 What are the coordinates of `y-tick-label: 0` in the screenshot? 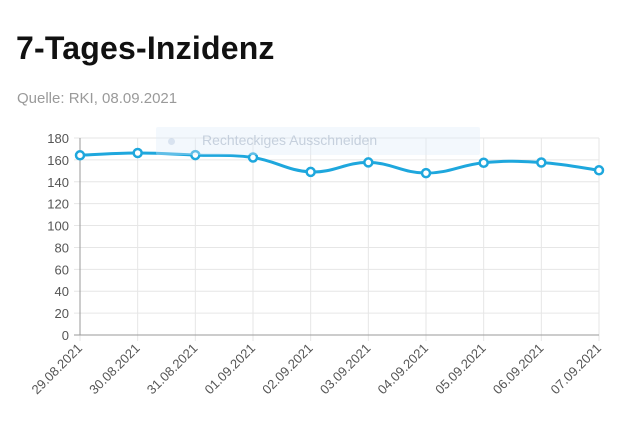 It's located at (65, 335).